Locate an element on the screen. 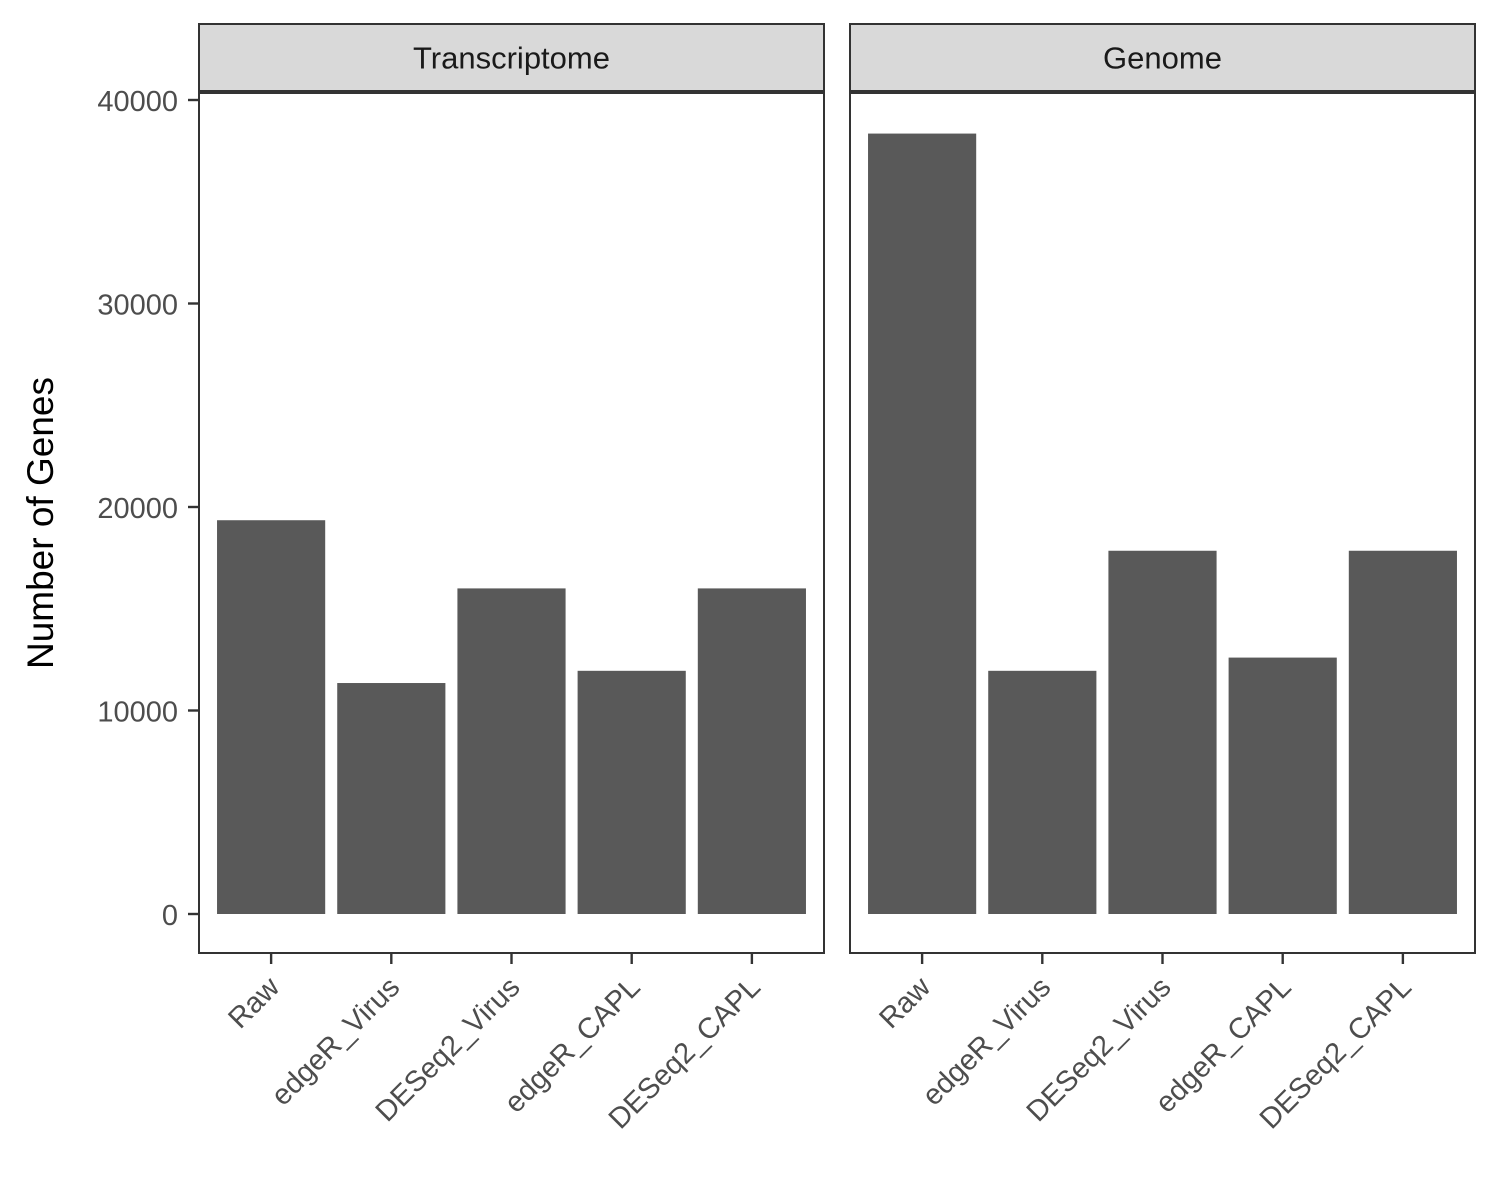  y-tick-label: 0 is located at coordinates (170, 916).